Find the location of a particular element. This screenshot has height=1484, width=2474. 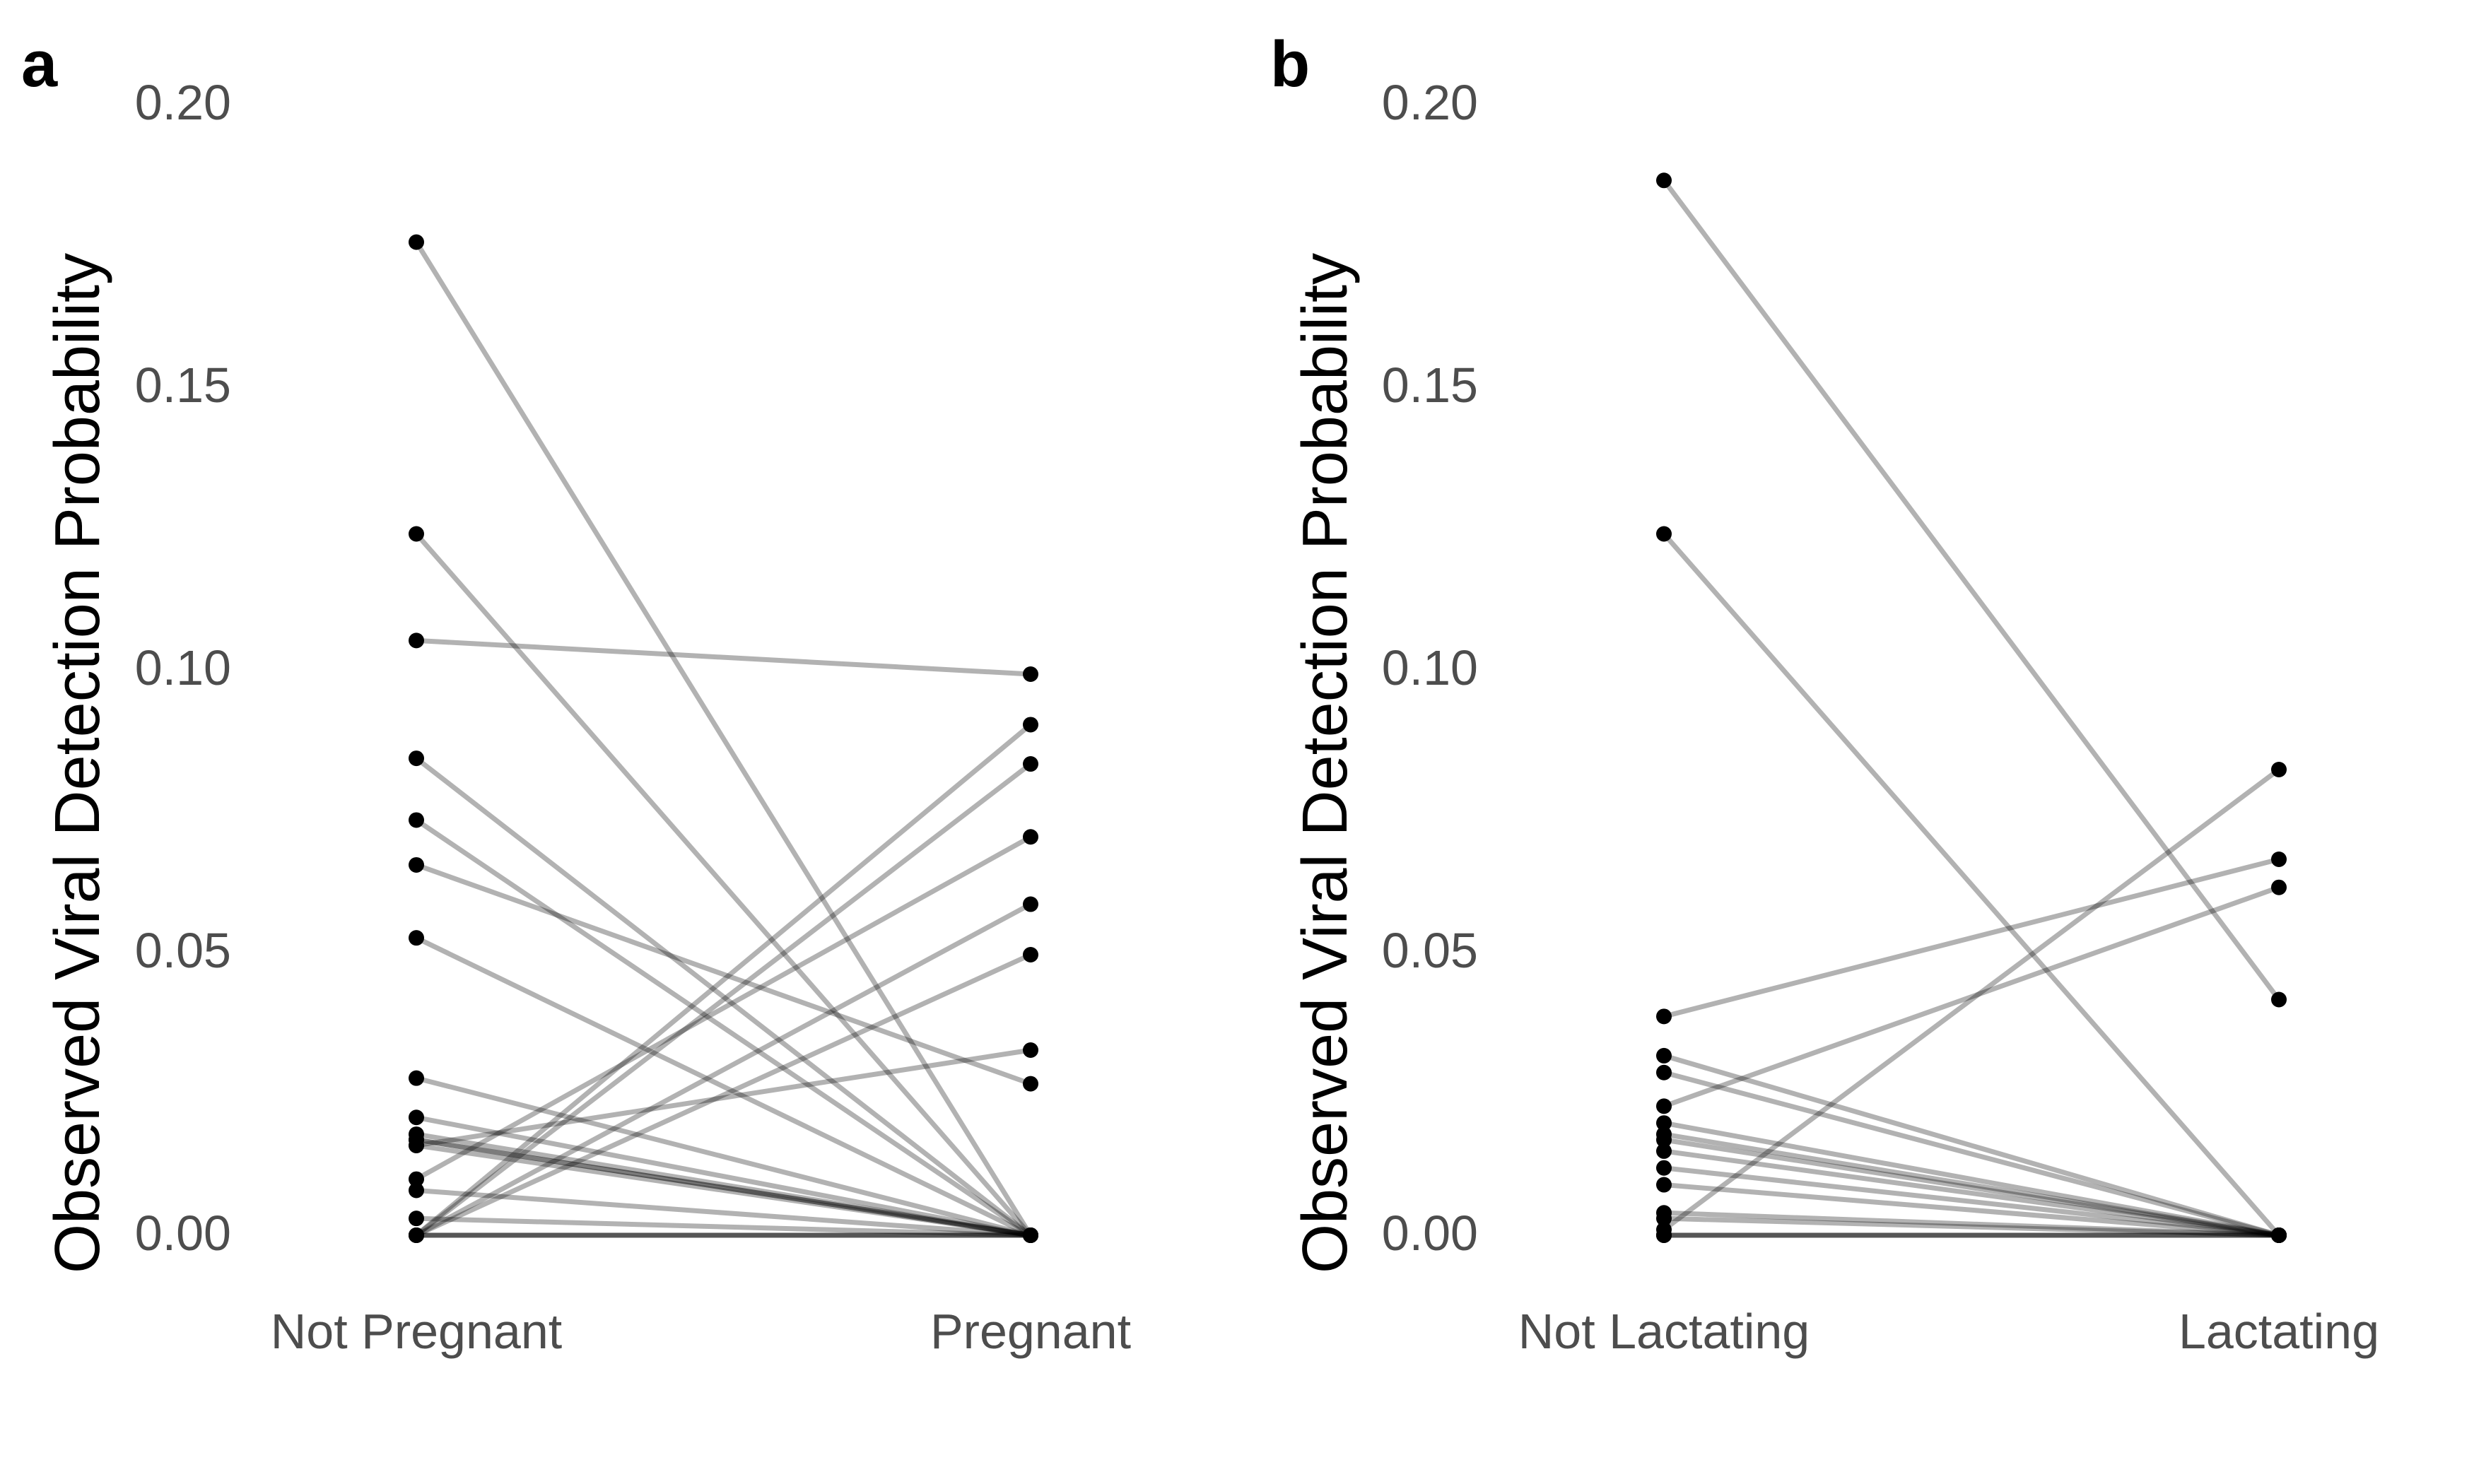

panel-a-ytick: 0.10 is located at coordinates (183, 667).